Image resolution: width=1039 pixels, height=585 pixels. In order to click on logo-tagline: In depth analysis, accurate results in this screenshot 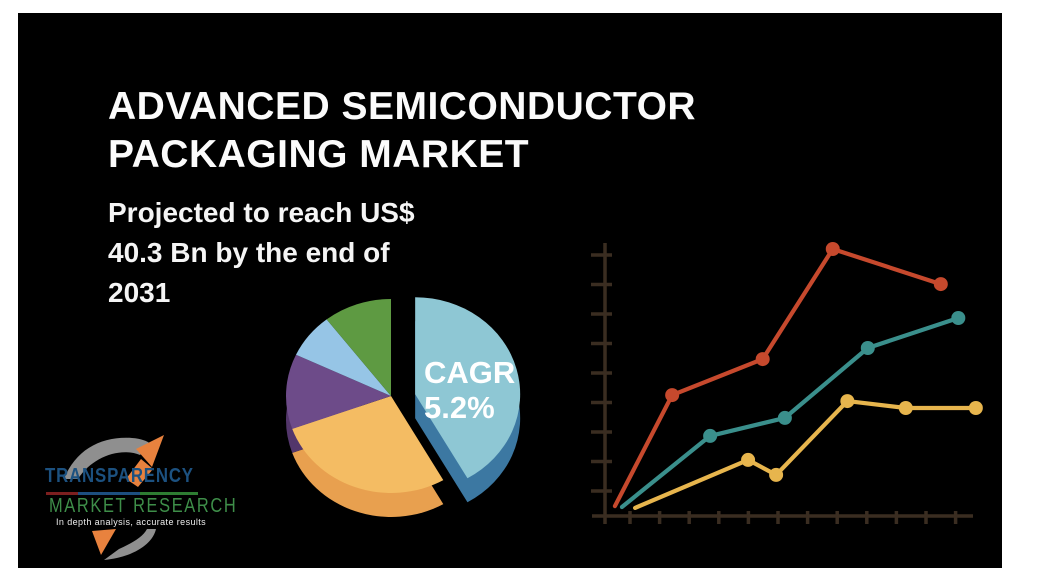, I will do `click(131, 522)`.